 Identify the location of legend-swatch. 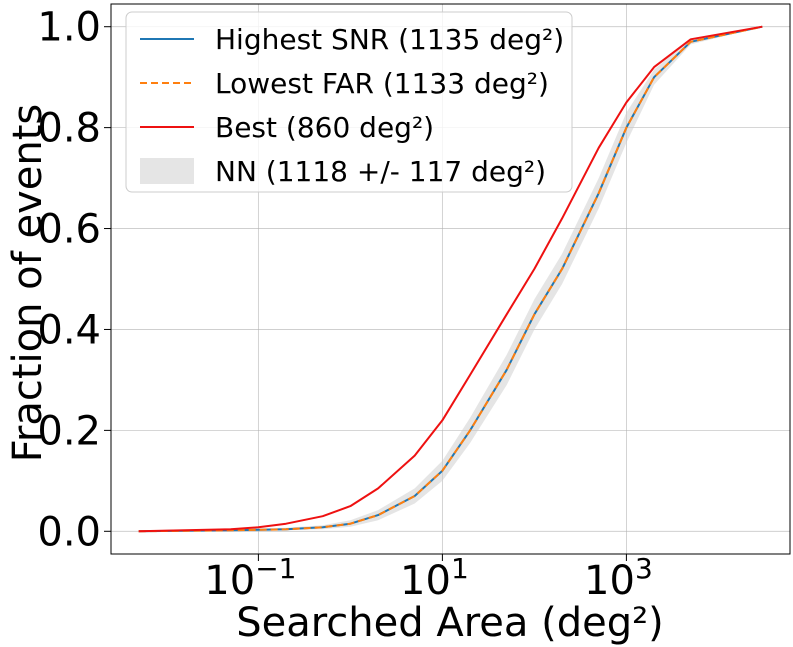
(167, 171).